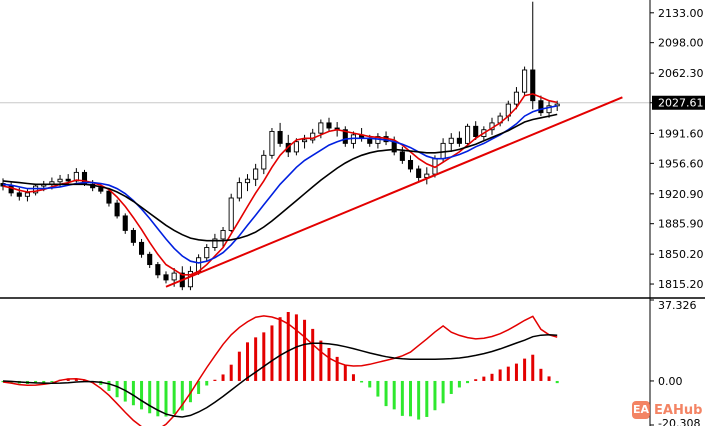 This screenshot has width=705, height=430. What do you see at coordinates (670, 381) in the screenshot?
I see `macd-tick-label: 0.00` at bounding box center [670, 381].